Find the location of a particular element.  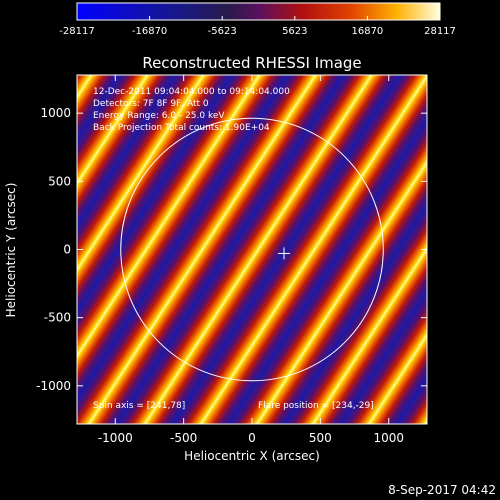

annotation-time-range: 12-Dec-2011 09:04:04.000 to 09:14:04.000 is located at coordinates (191, 92).